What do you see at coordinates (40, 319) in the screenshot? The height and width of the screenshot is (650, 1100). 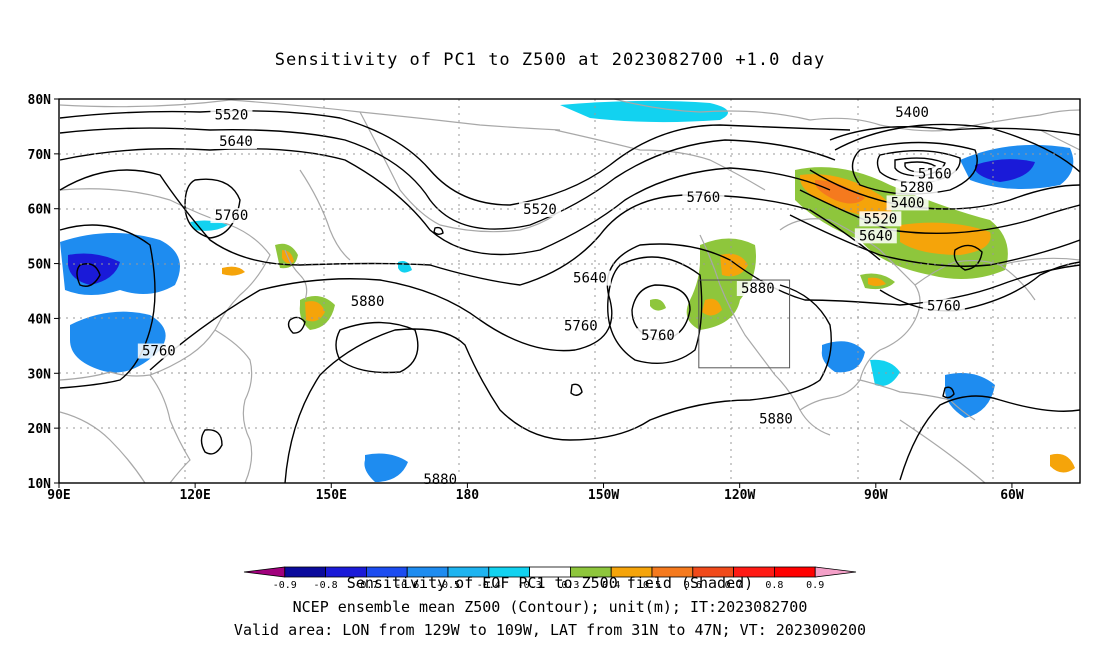 I see `lat-label: 40N` at bounding box center [40, 319].